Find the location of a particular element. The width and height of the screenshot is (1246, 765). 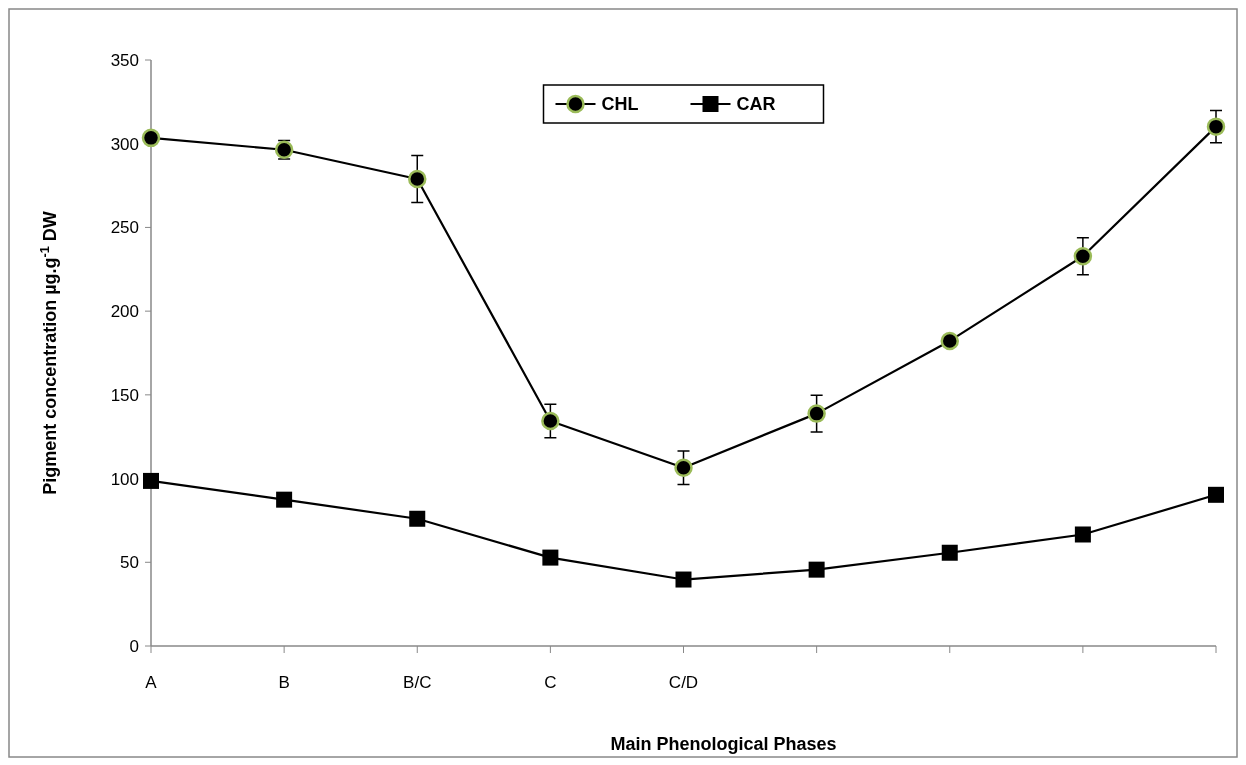

x-tick-label: C/D is located at coordinates (683, 682).